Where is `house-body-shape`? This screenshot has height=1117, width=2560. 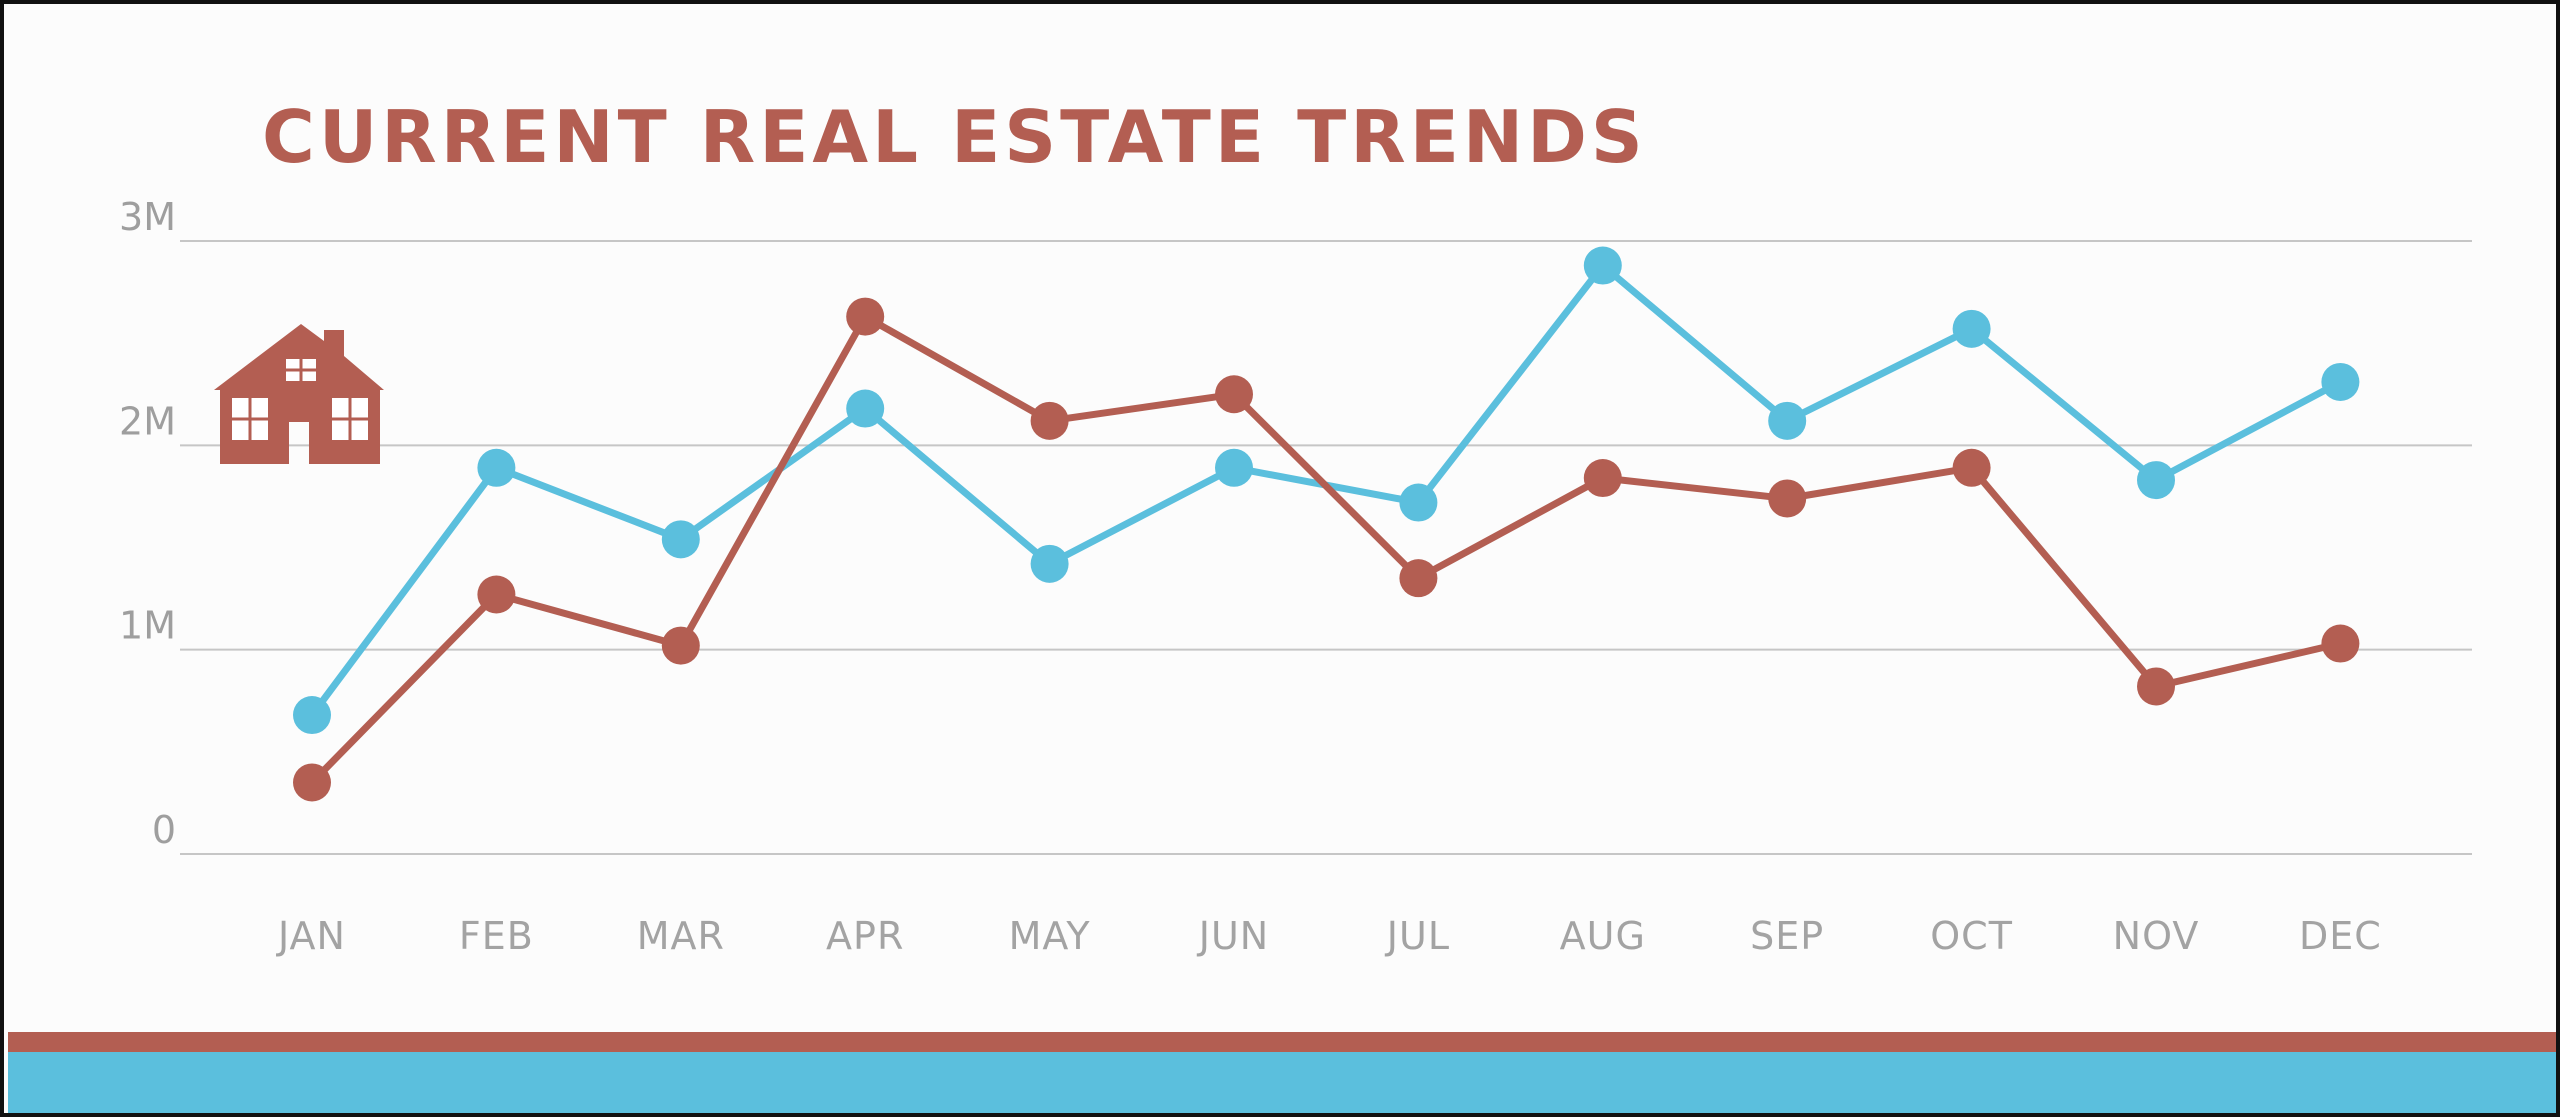
house-body-shape is located at coordinates (299, 394).